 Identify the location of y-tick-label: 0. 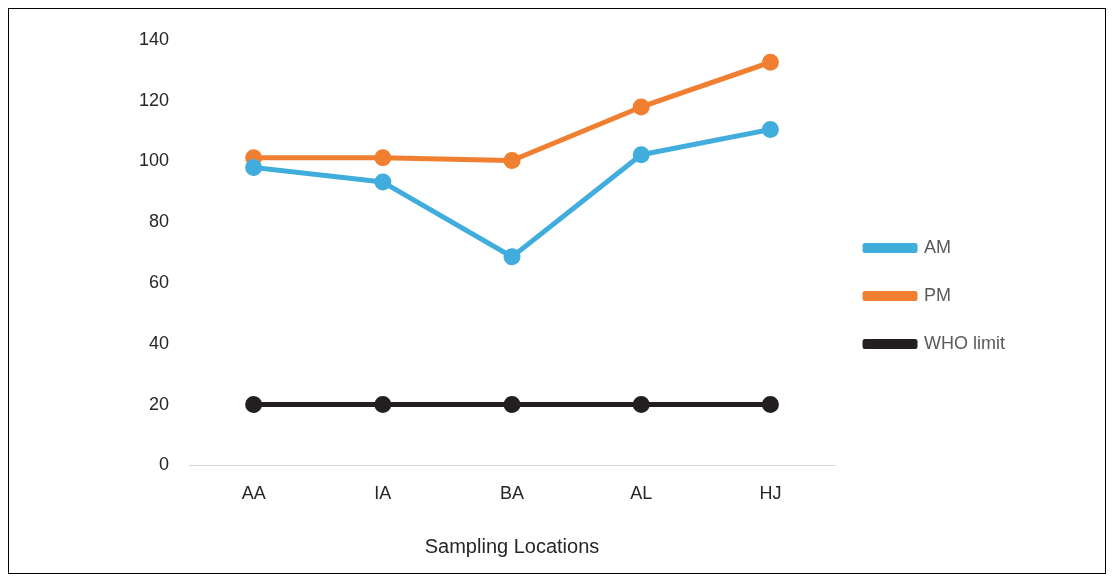
(164, 464).